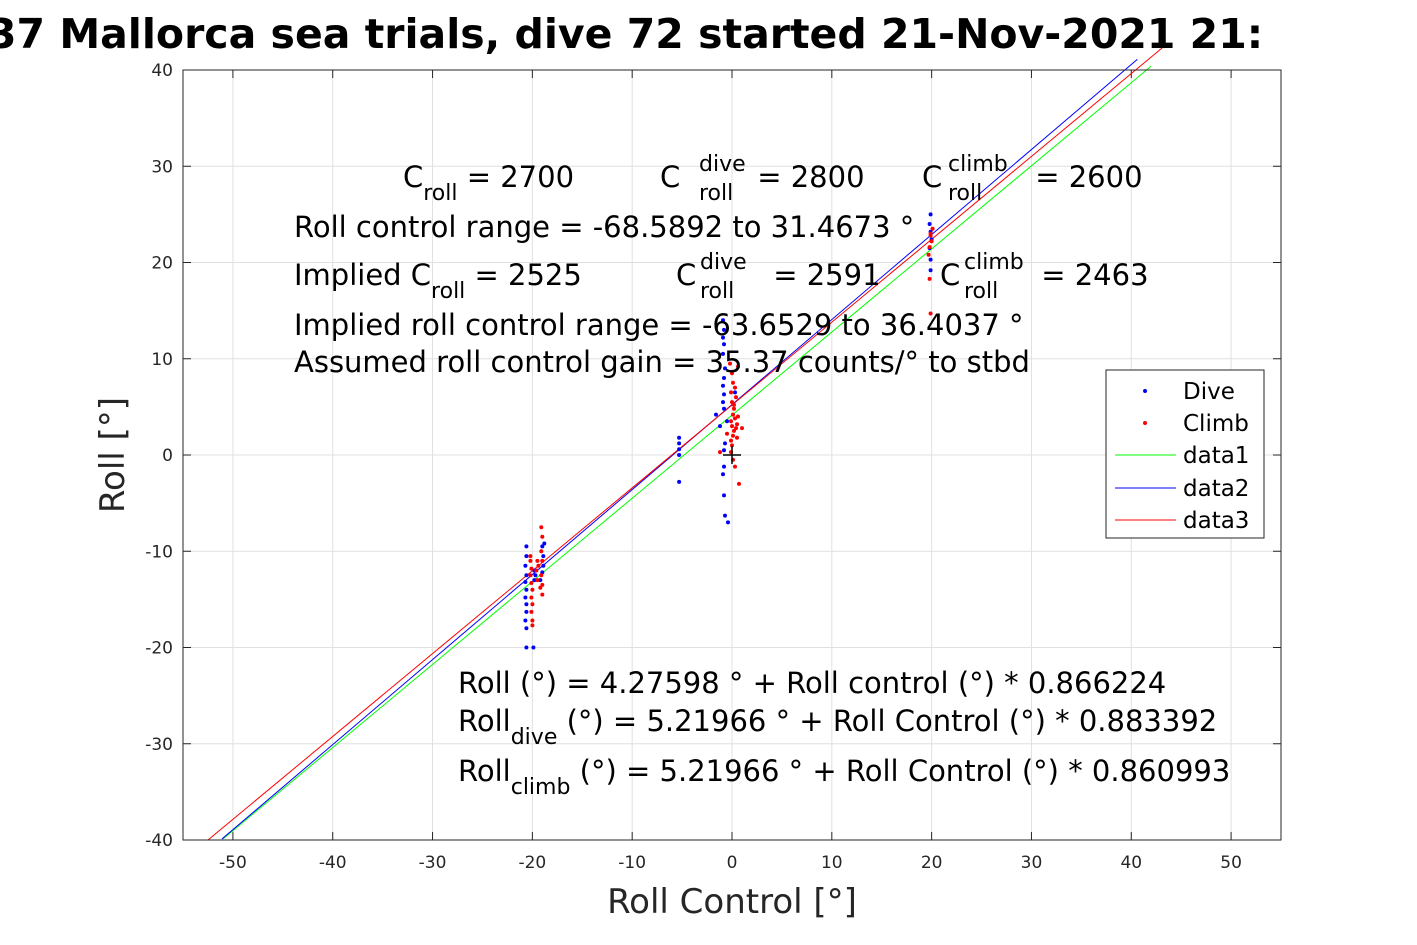 The height and width of the screenshot is (945, 1417). What do you see at coordinates (159, 841) in the screenshot?
I see `y-tick-label: -40` at bounding box center [159, 841].